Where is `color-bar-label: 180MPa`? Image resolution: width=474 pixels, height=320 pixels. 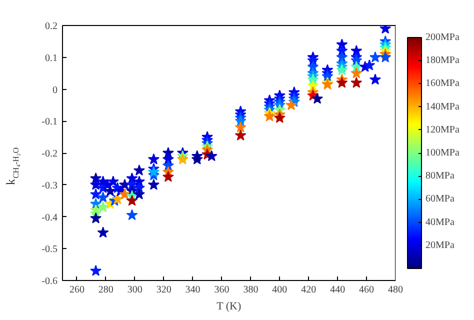 color-bar-label: 180MPa is located at coordinates (443, 60).